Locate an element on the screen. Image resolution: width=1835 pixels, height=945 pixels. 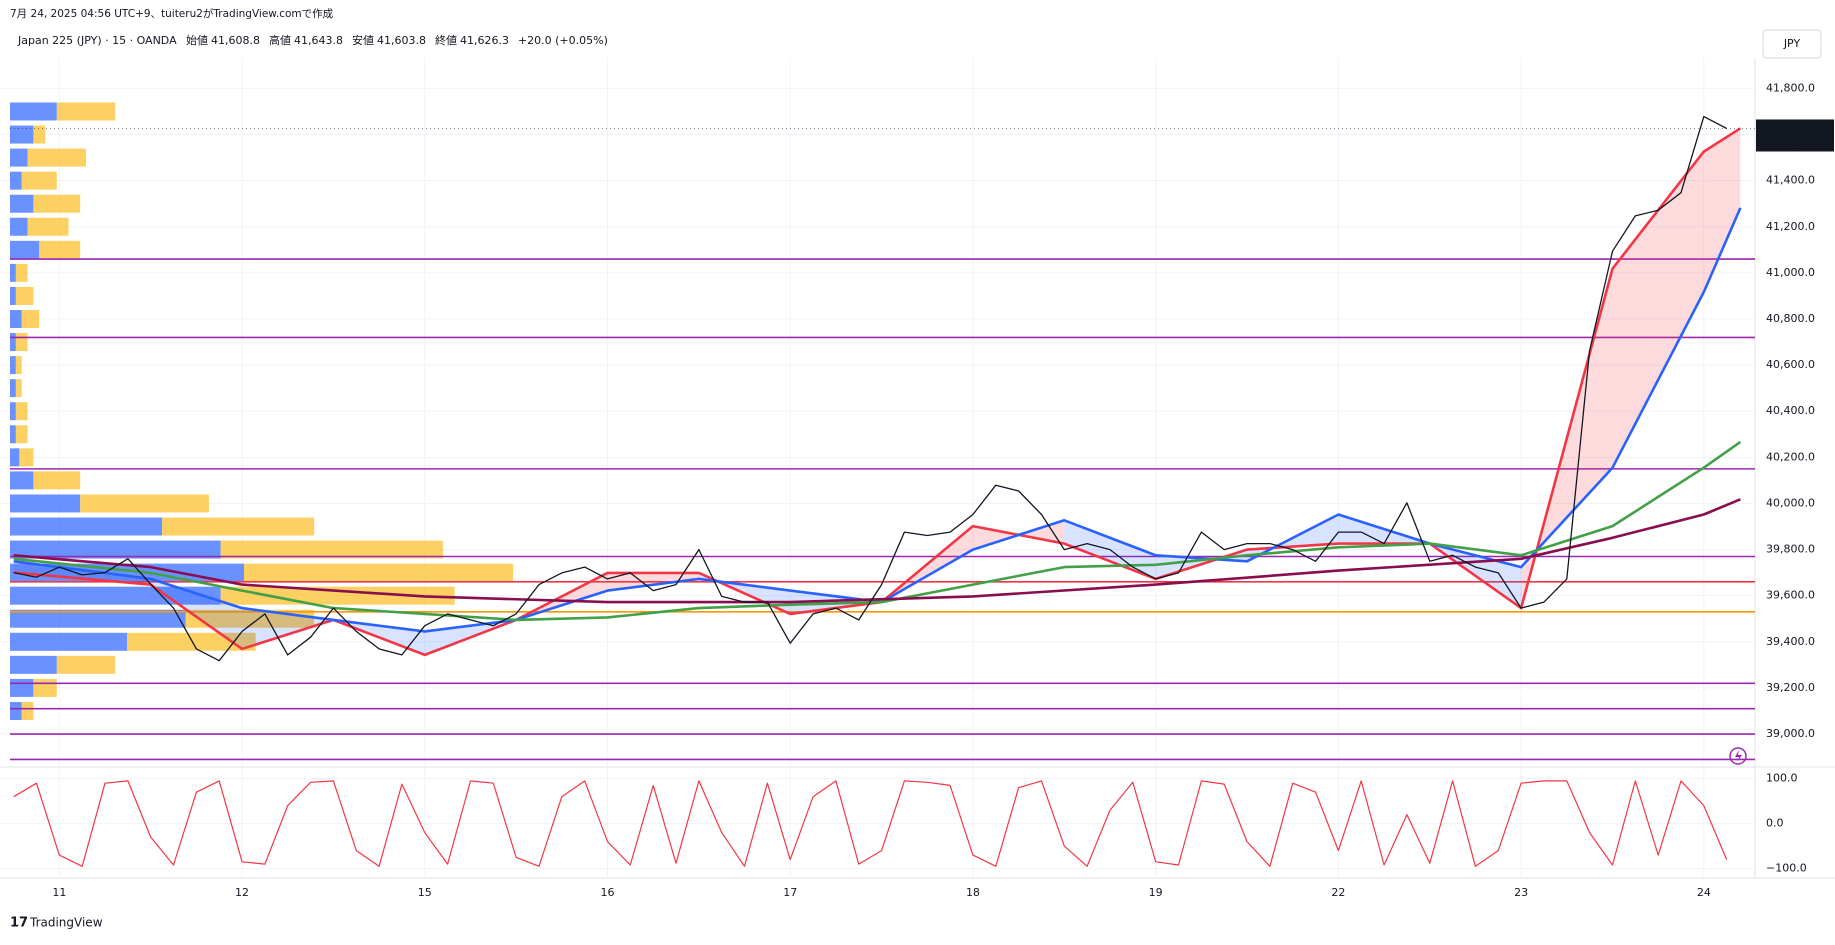
y-tick-label: 41,000.0 is located at coordinates (1790, 272).